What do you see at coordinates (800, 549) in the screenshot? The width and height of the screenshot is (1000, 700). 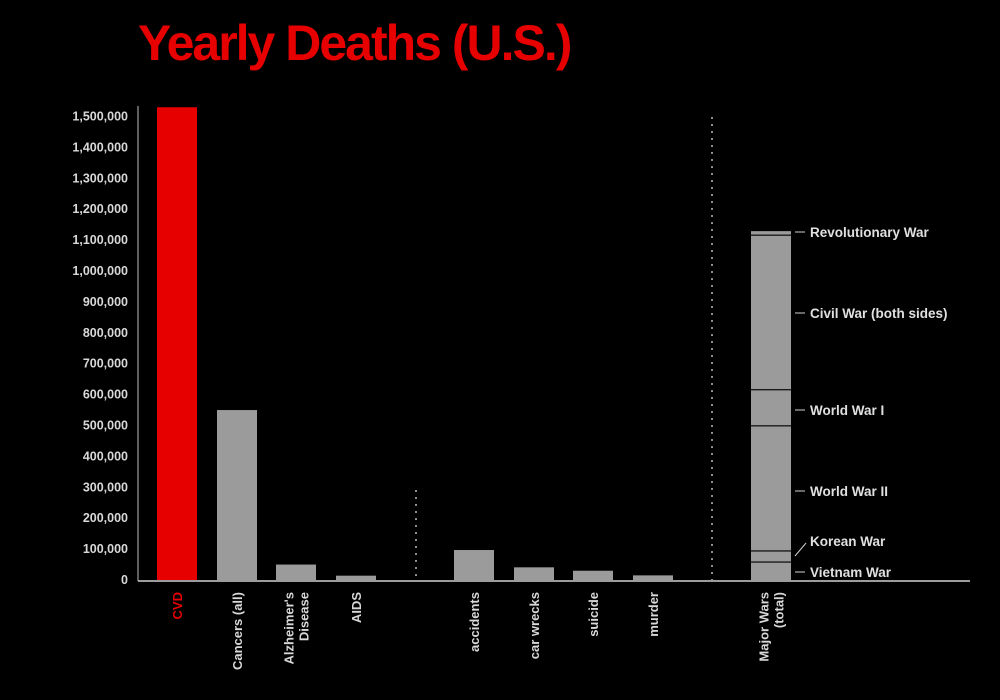 I see `leader-line` at bounding box center [800, 549].